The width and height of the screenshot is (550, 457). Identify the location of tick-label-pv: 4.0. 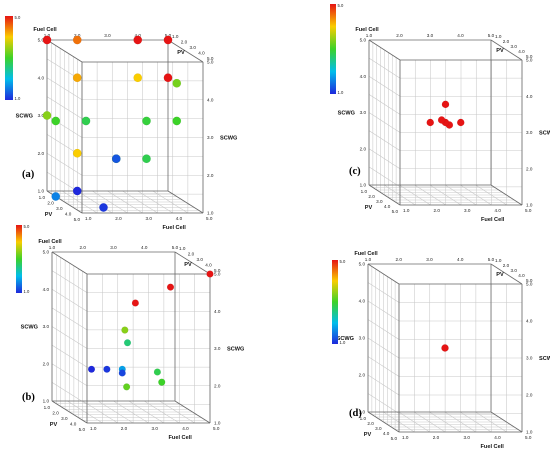
(521, 275).